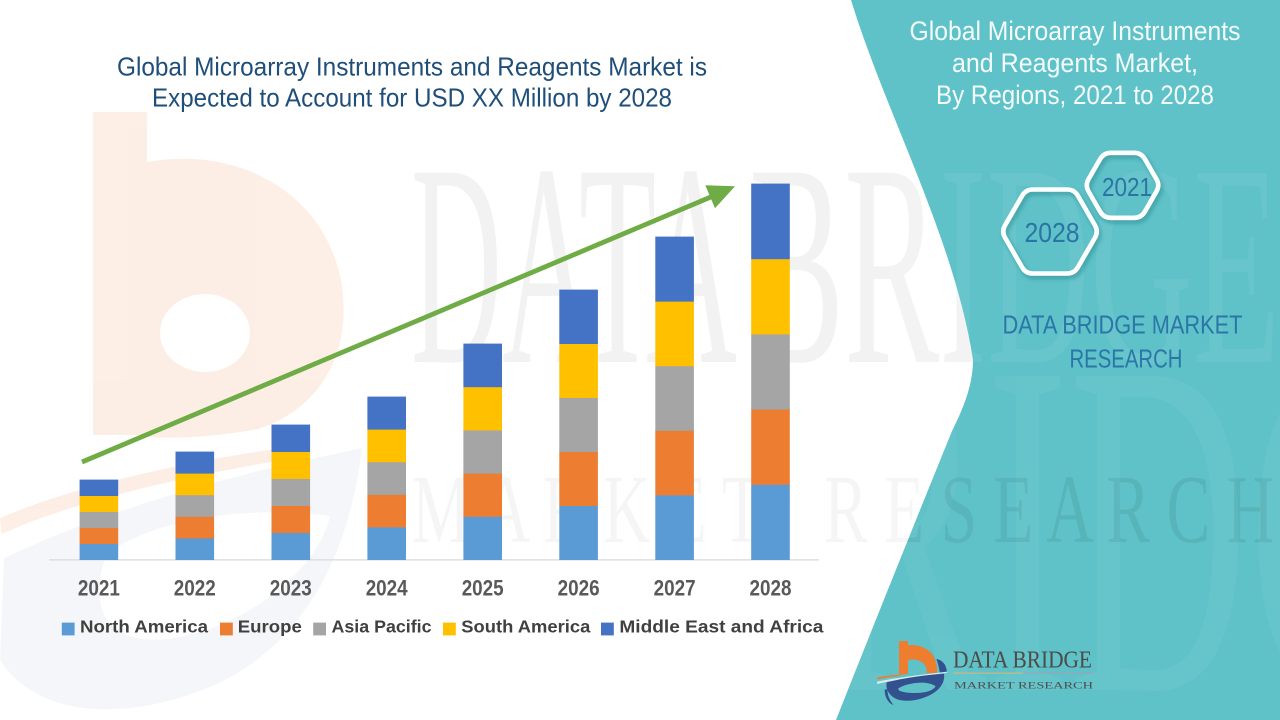 The height and width of the screenshot is (720, 1280). Describe the element at coordinates (1075, 63) in the screenshot. I see `svg-text: and Reagents Market,` at that location.